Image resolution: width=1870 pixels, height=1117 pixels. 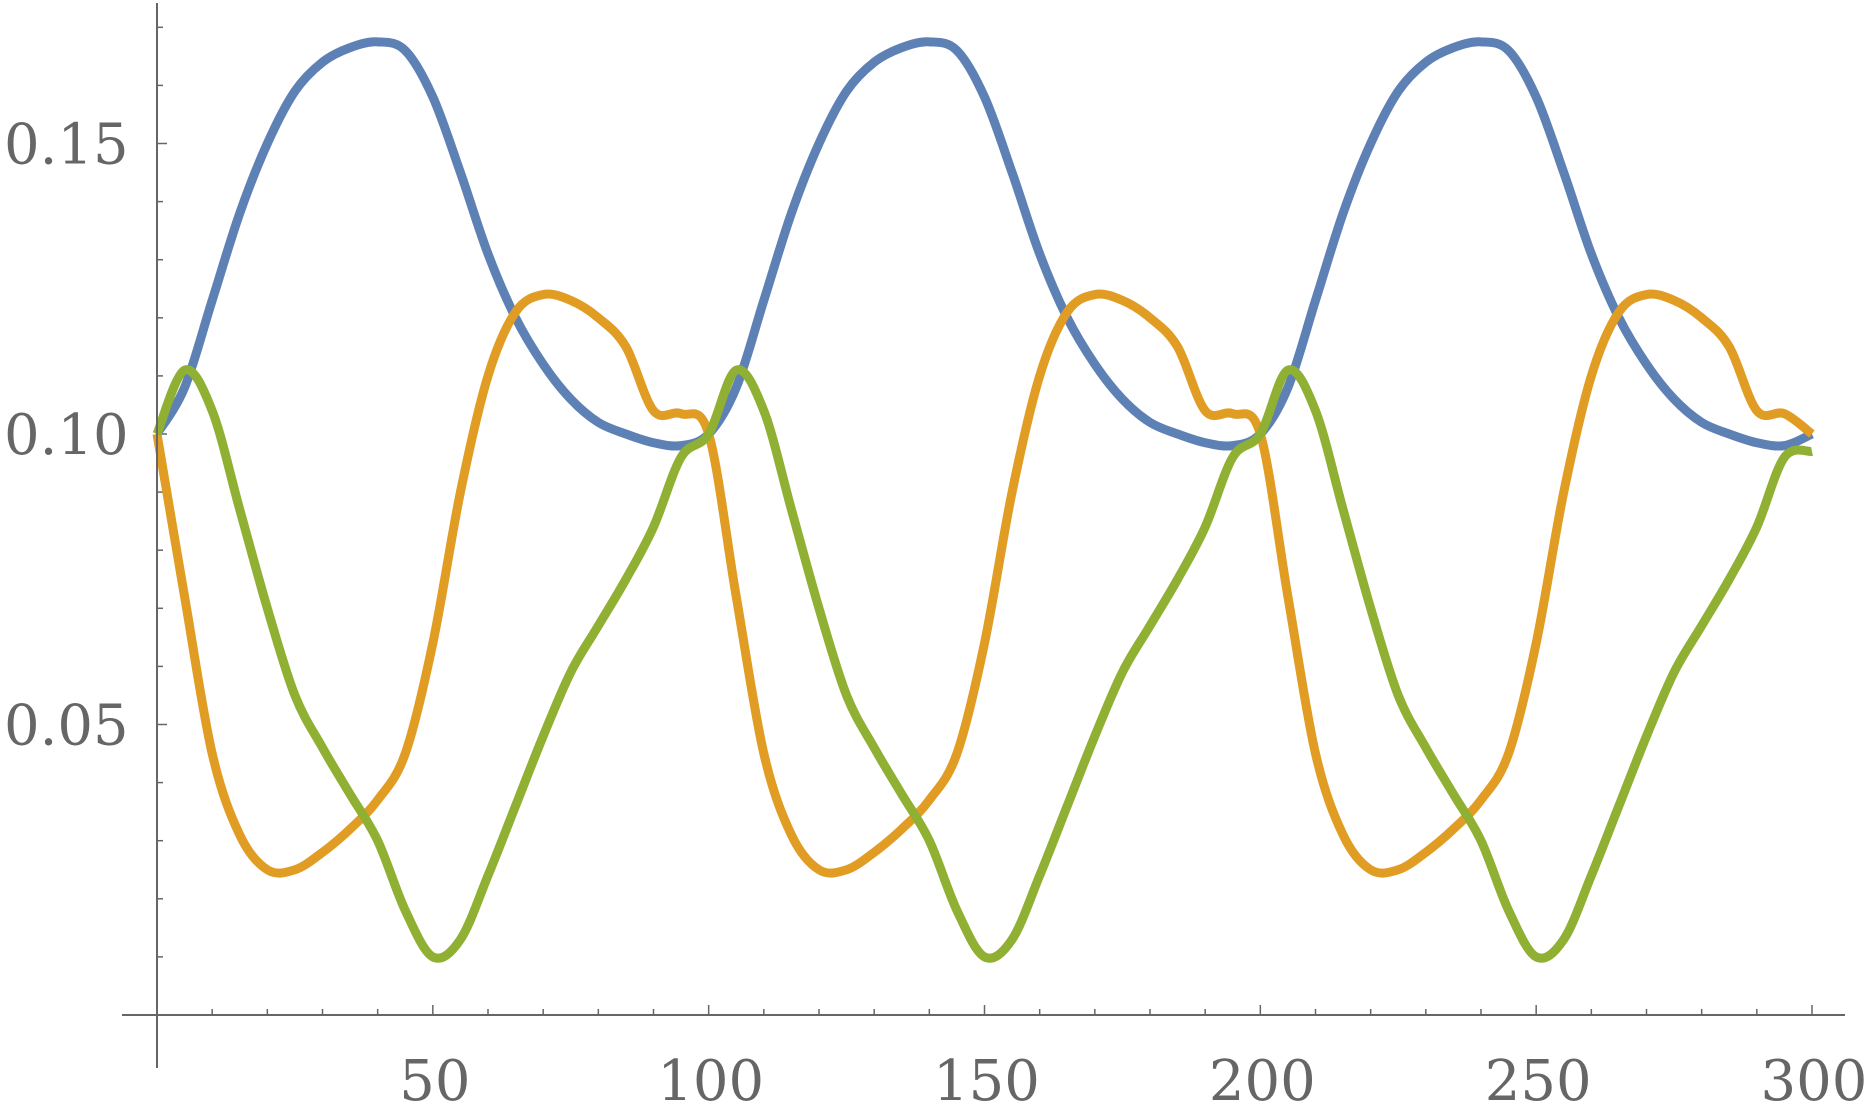 What do you see at coordinates (1538, 1081) in the screenshot?
I see `x-tick-label: 250` at bounding box center [1538, 1081].